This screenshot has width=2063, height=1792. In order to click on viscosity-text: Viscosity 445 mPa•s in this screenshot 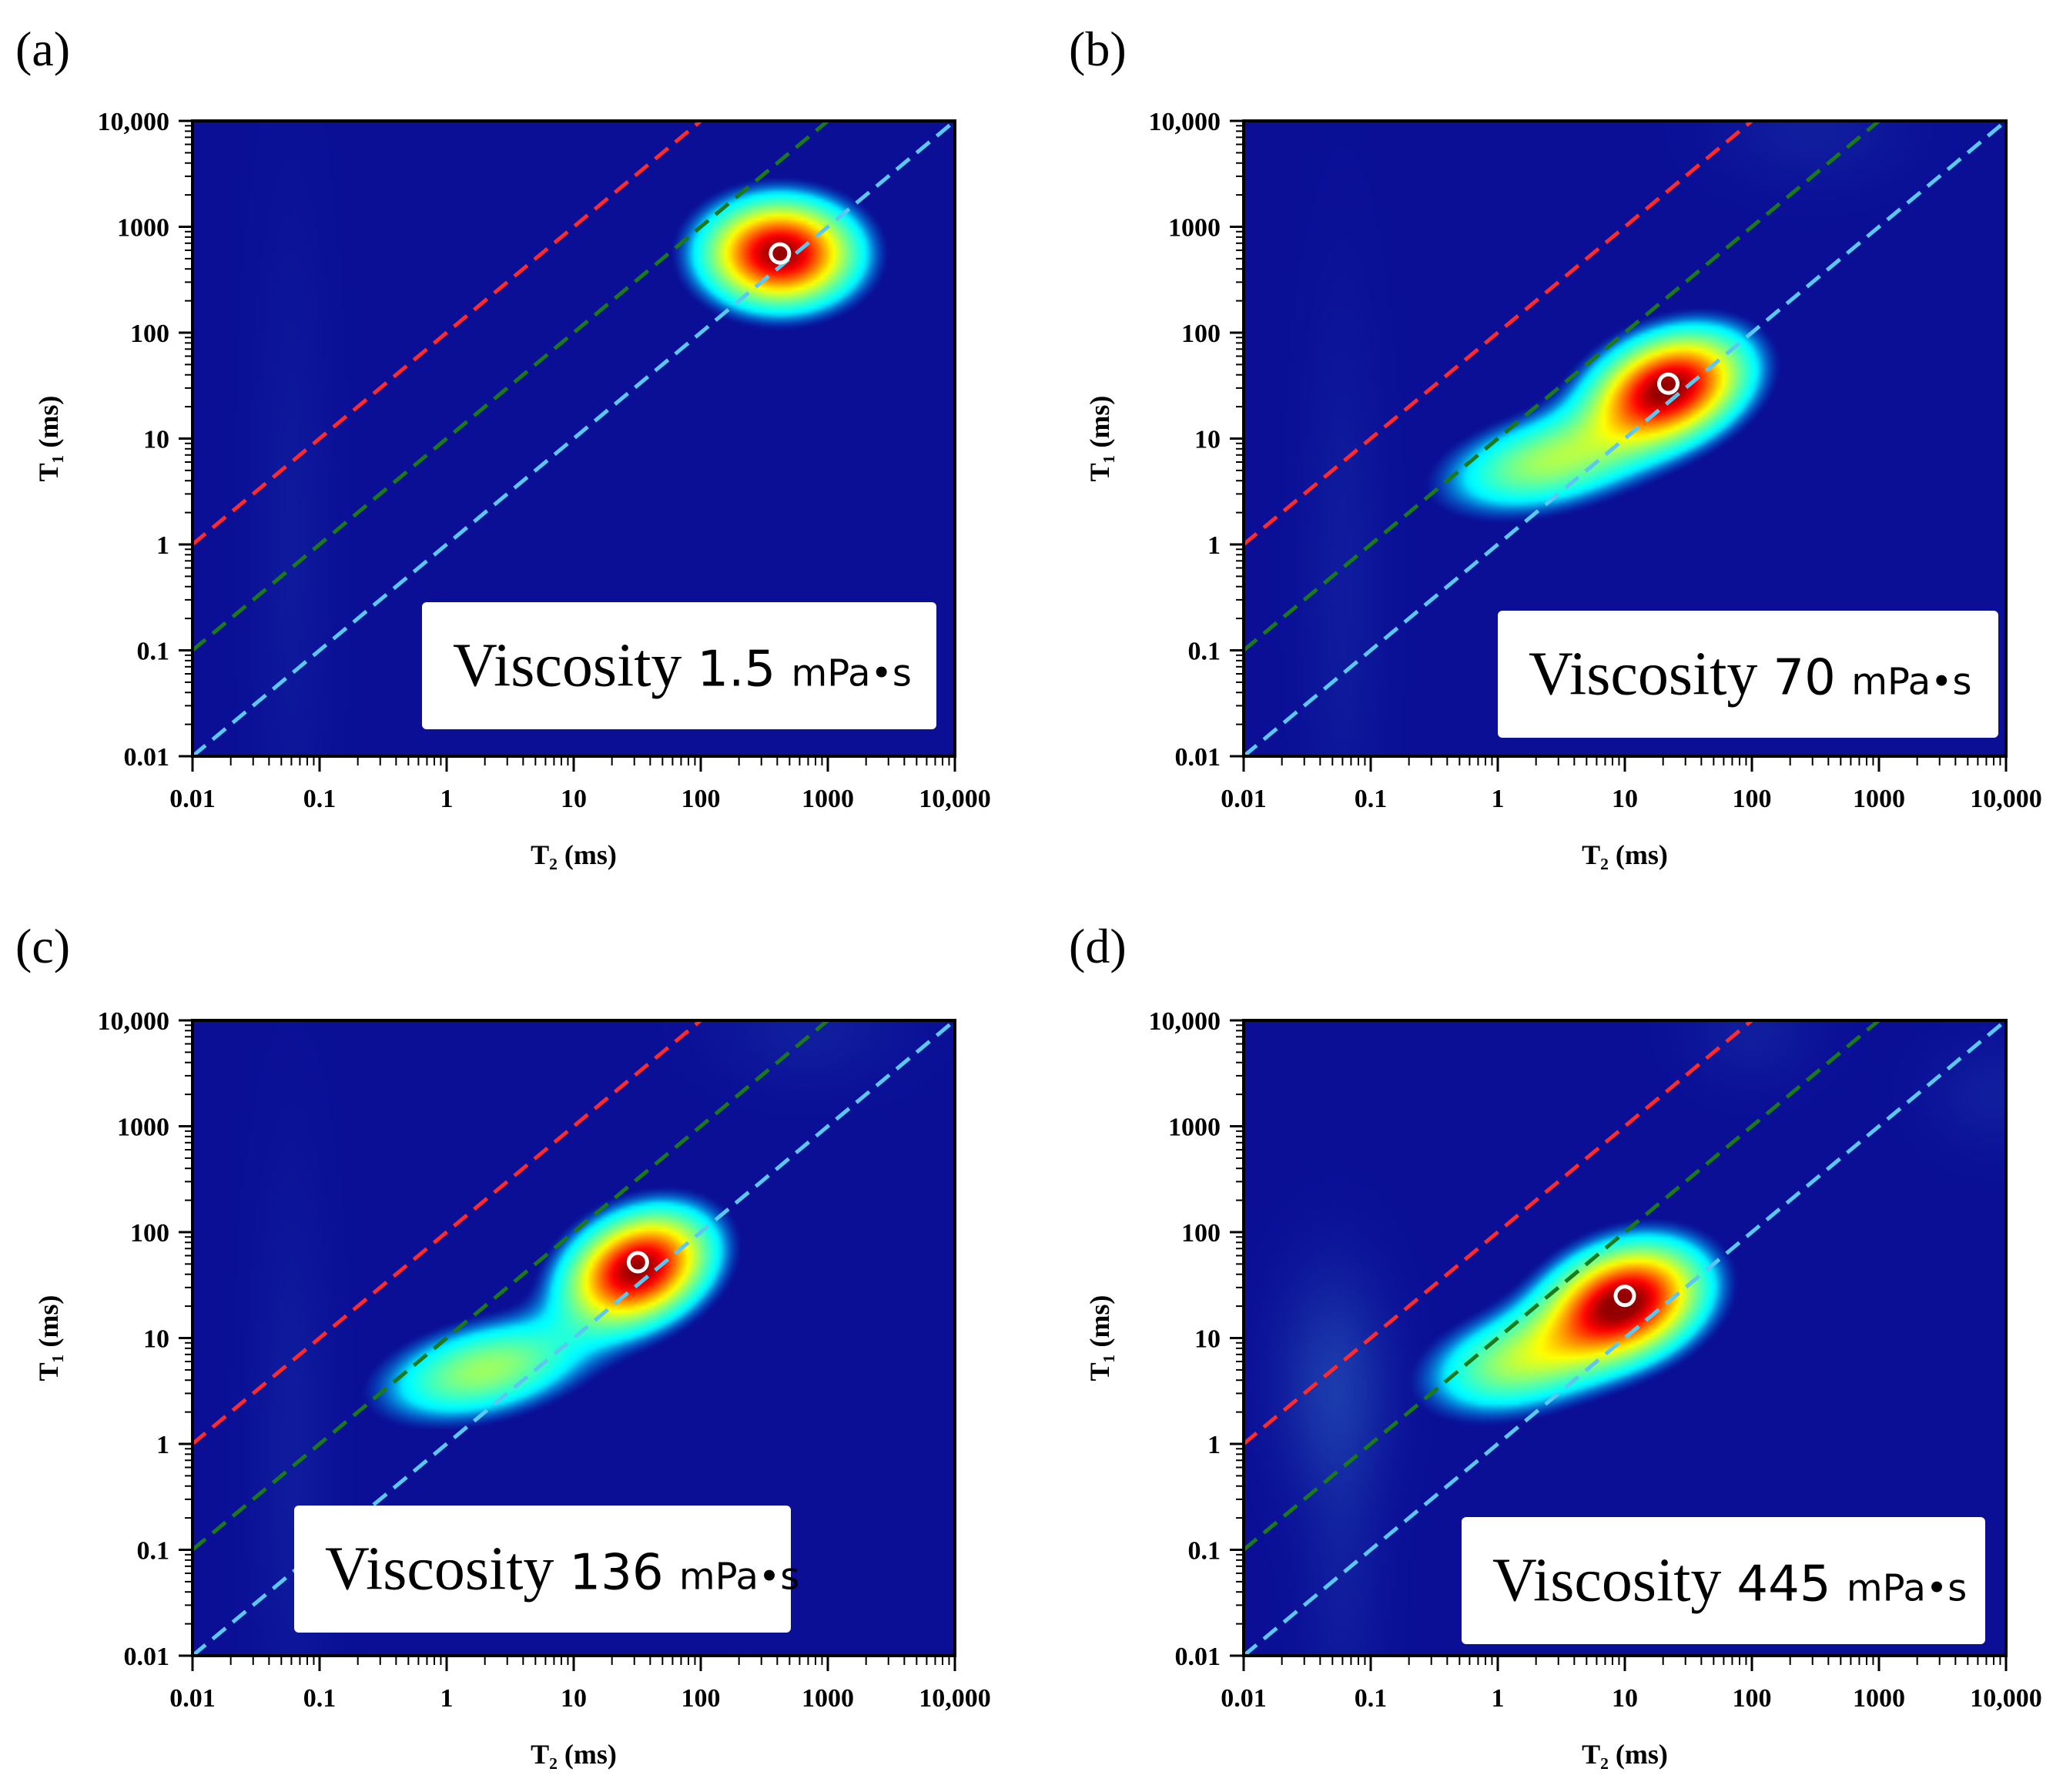, I will do `click(1729, 1581)`.